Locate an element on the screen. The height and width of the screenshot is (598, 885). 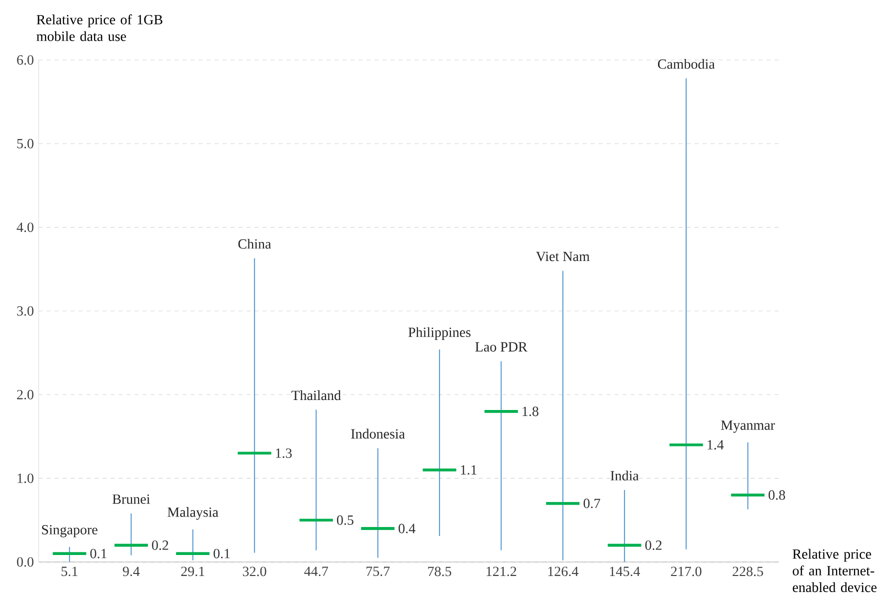
y-tick-label: 6.0 is located at coordinates (25, 60).